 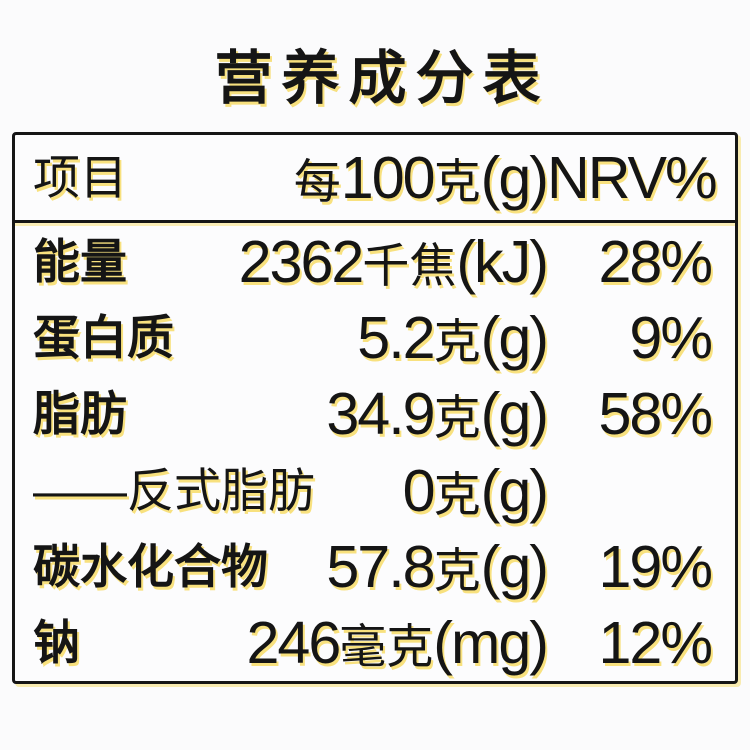 I want to click on header-per-100g-label: 每100克(g), so click(x=421, y=177).